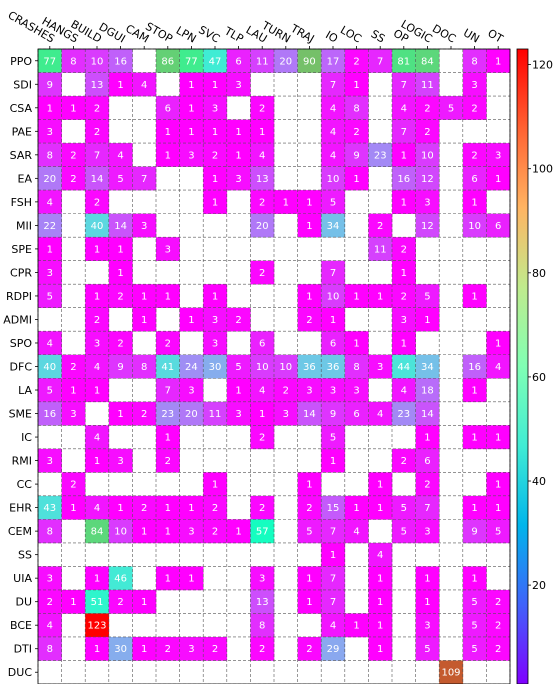  What do you see at coordinates (167, 367) in the screenshot?
I see `cell-value-label: 41` at bounding box center [167, 367].